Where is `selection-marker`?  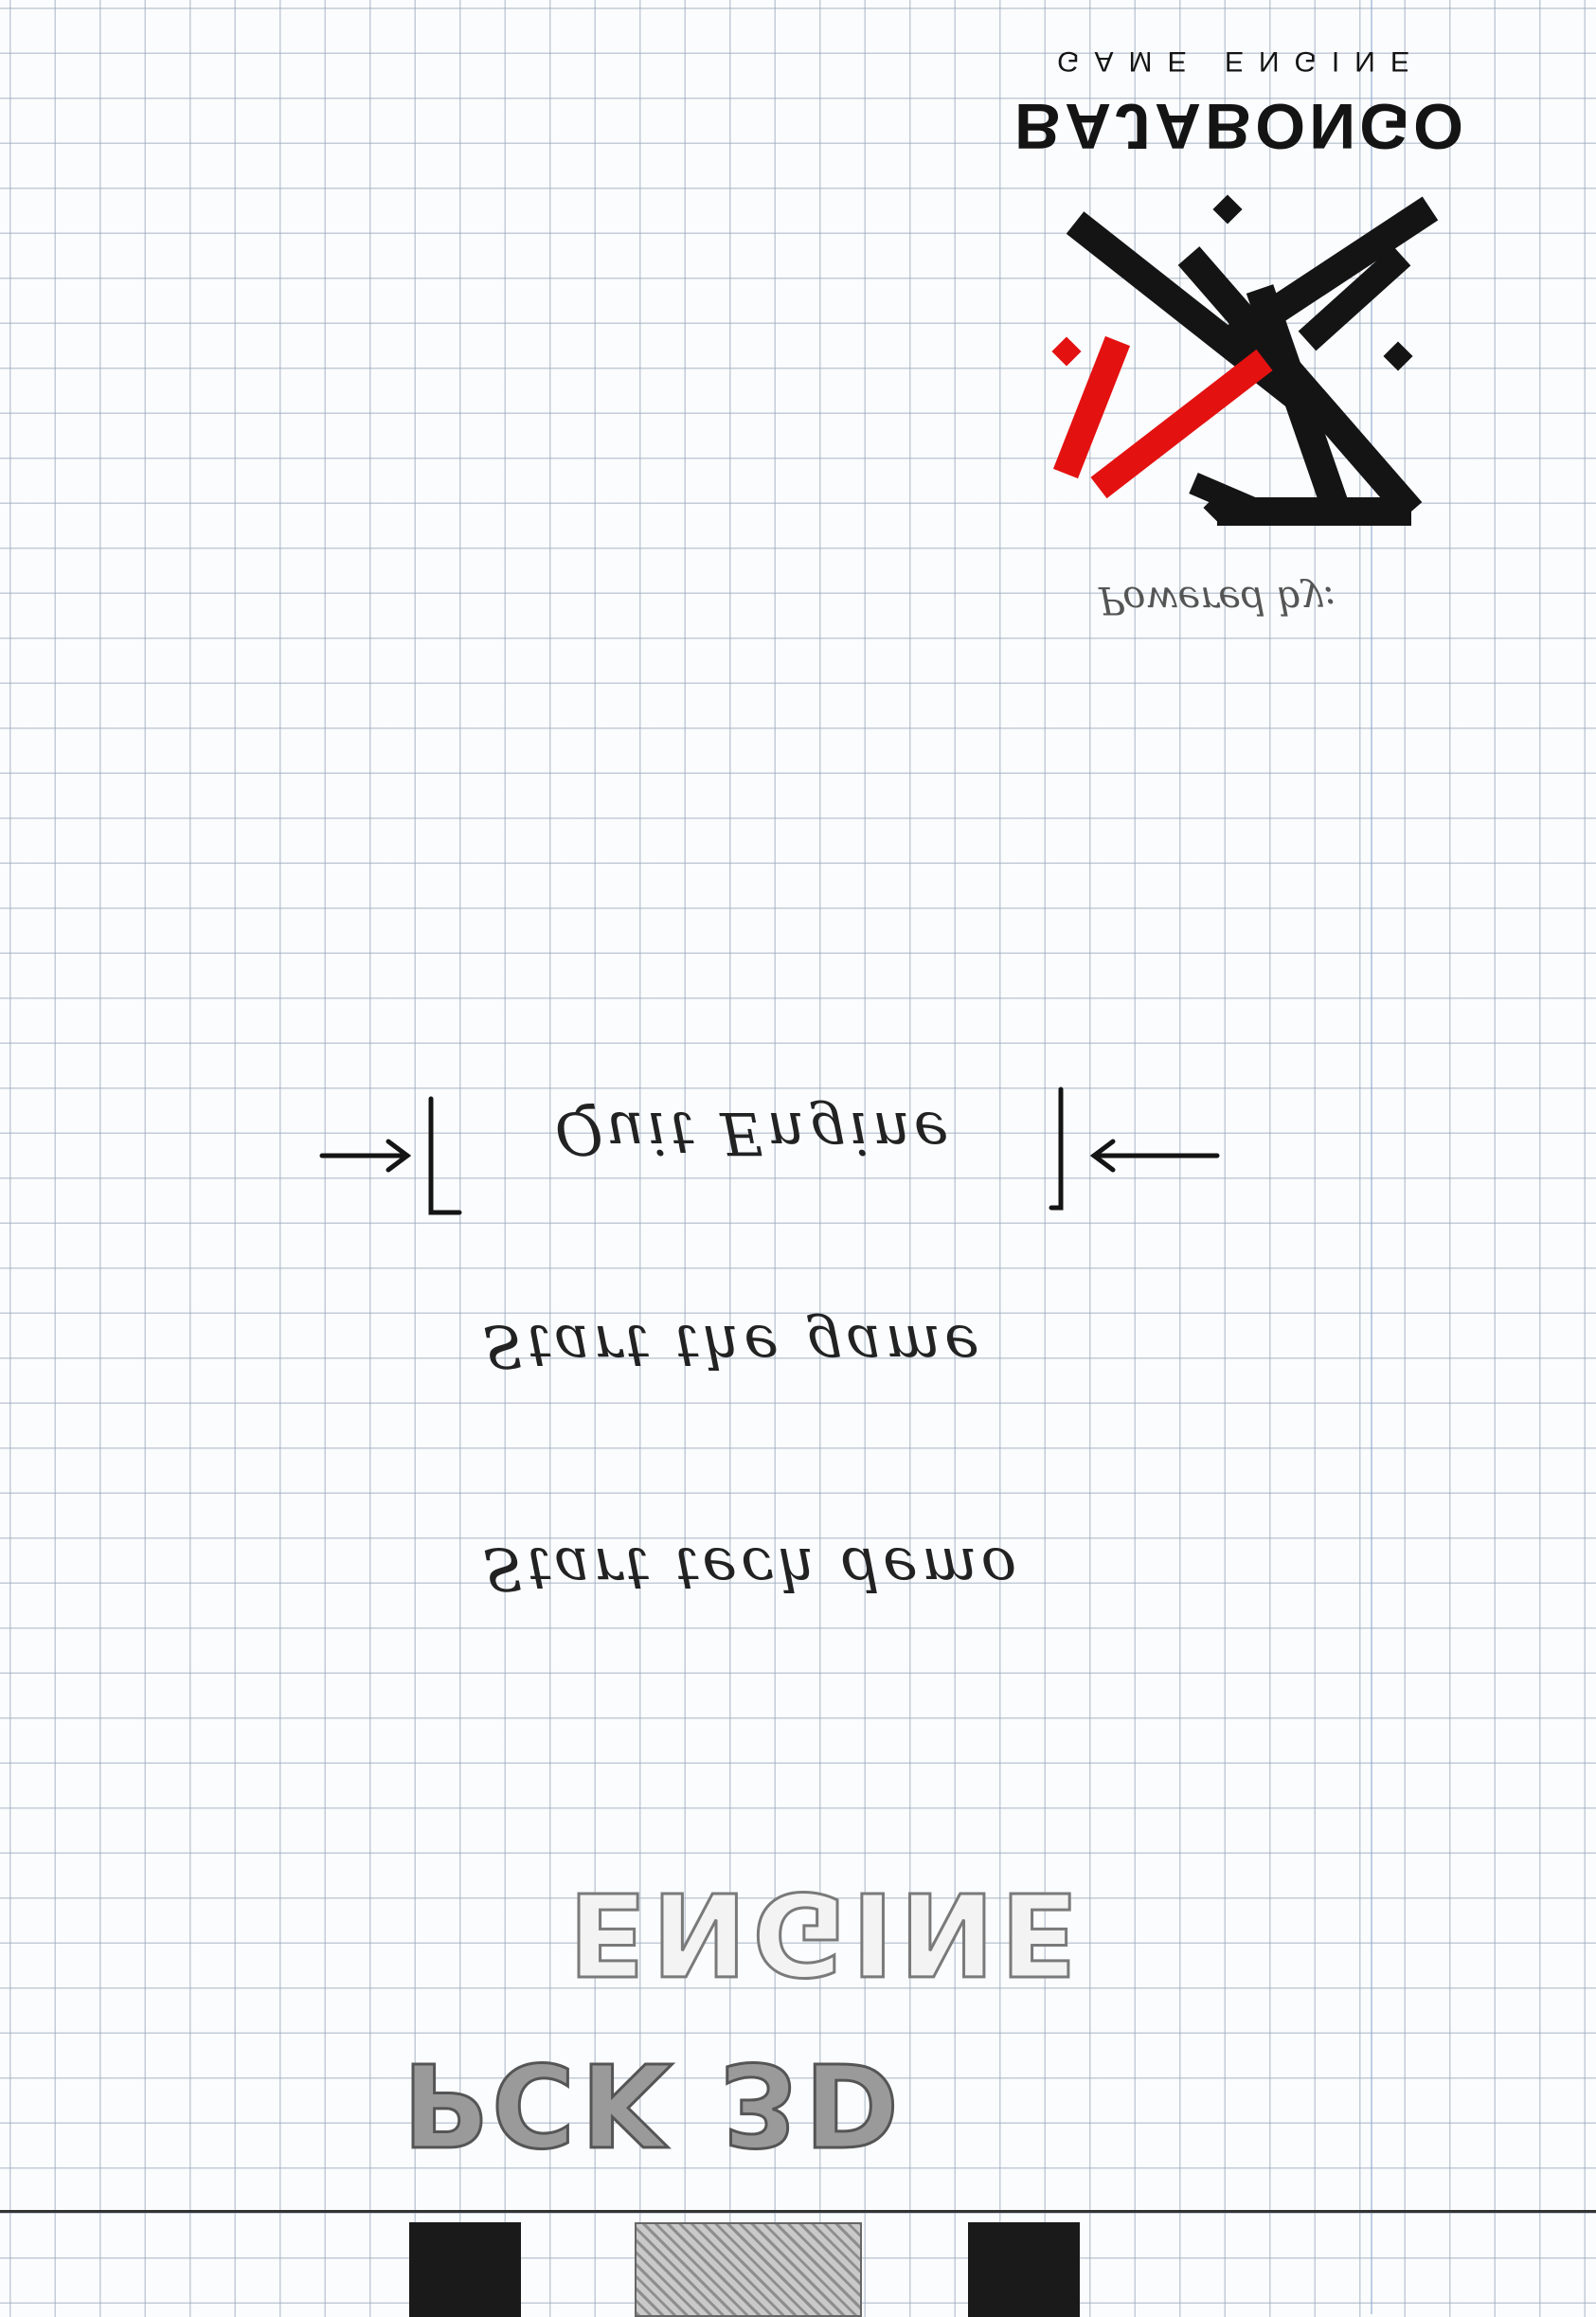
selection-marker is located at coordinates (769, 1151).